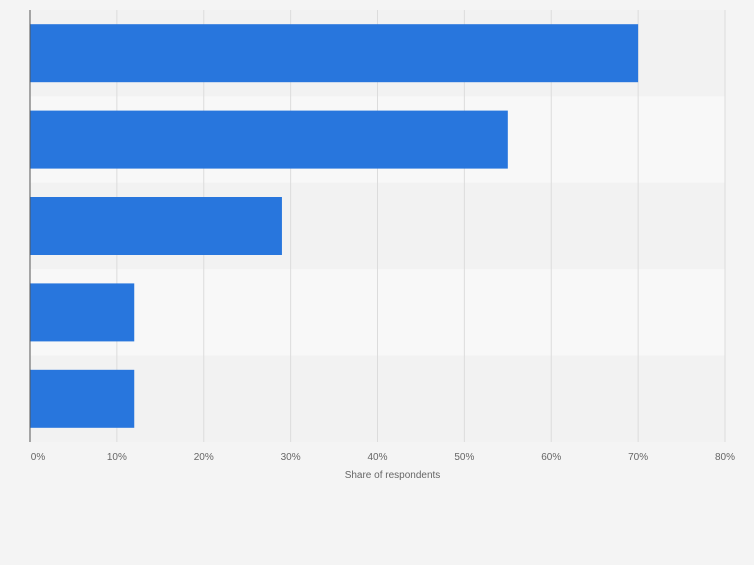 The height and width of the screenshot is (565, 754). What do you see at coordinates (551, 457) in the screenshot?
I see `x-tick-label: 60%` at bounding box center [551, 457].